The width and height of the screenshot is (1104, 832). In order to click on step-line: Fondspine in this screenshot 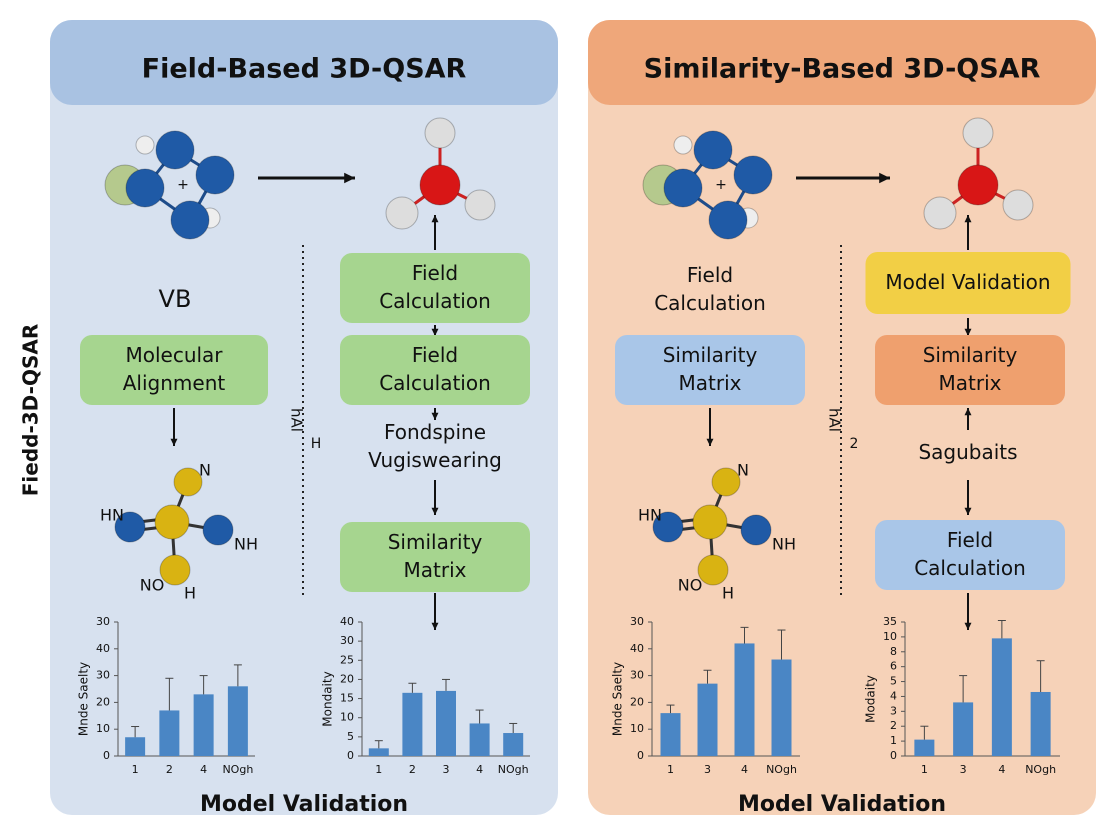, I will do `click(435, 432)`.